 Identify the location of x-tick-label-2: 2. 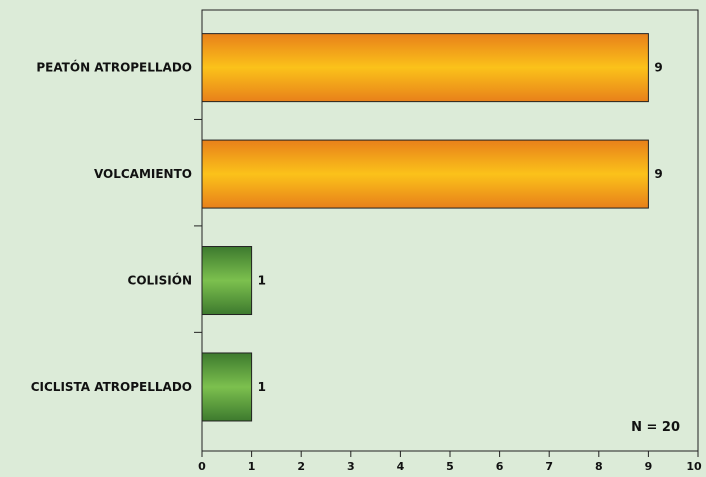
(301, 466).